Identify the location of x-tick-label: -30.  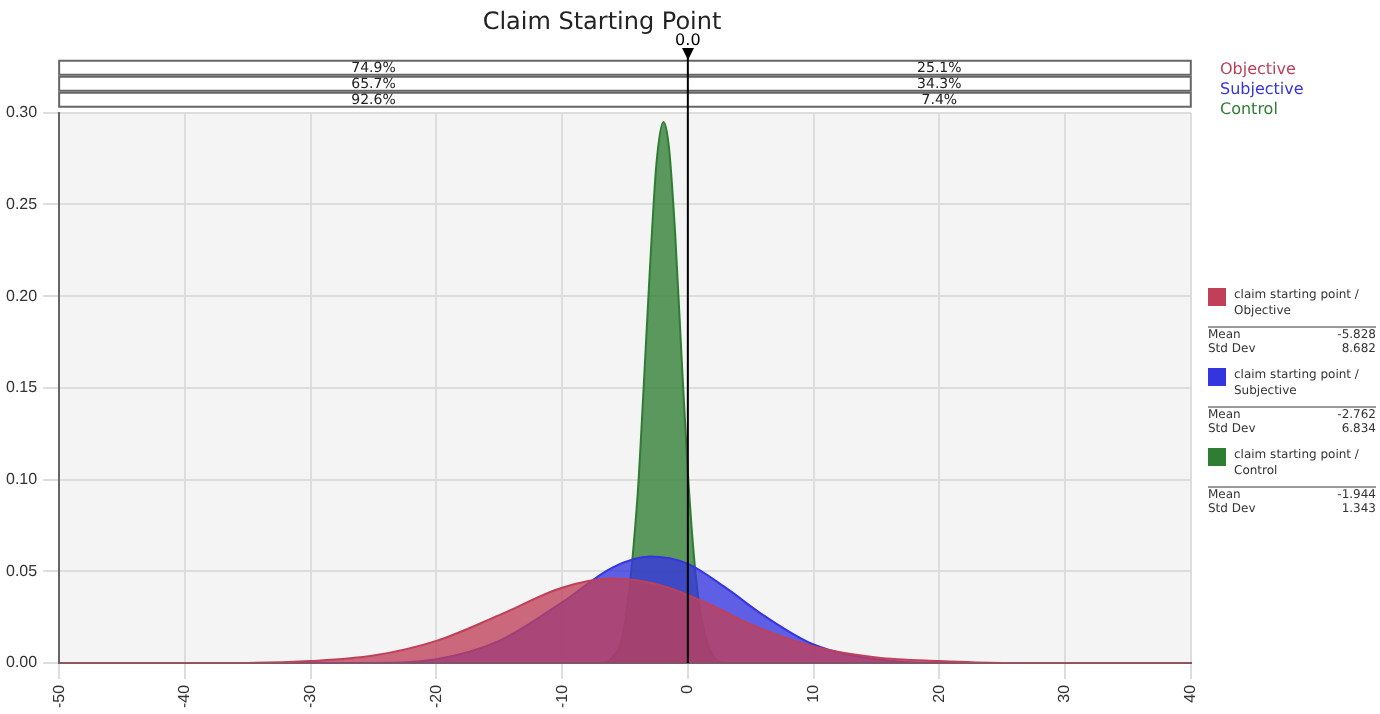
(310, 695).